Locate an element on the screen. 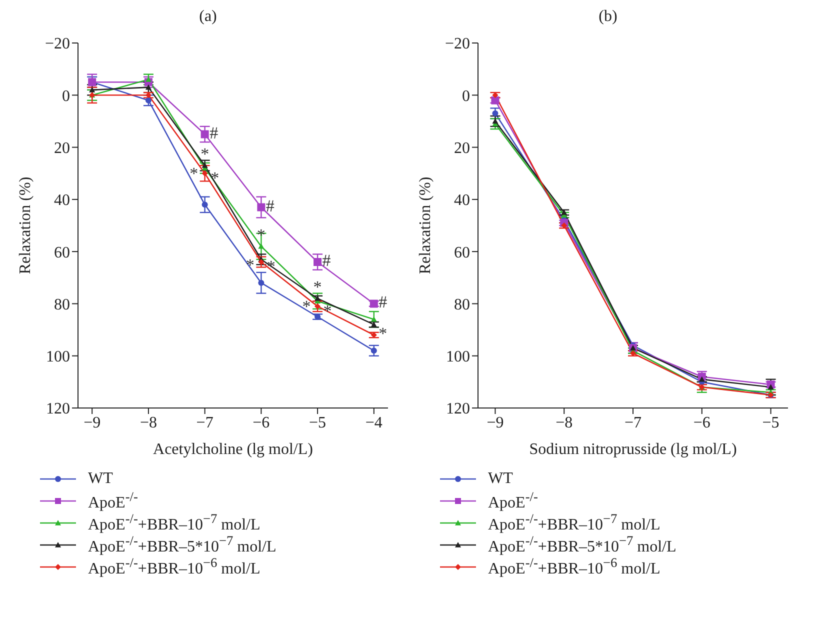 The height and width of the screenshot is (630, 813). chart-title: (b) is located at coordinates (608, 17).